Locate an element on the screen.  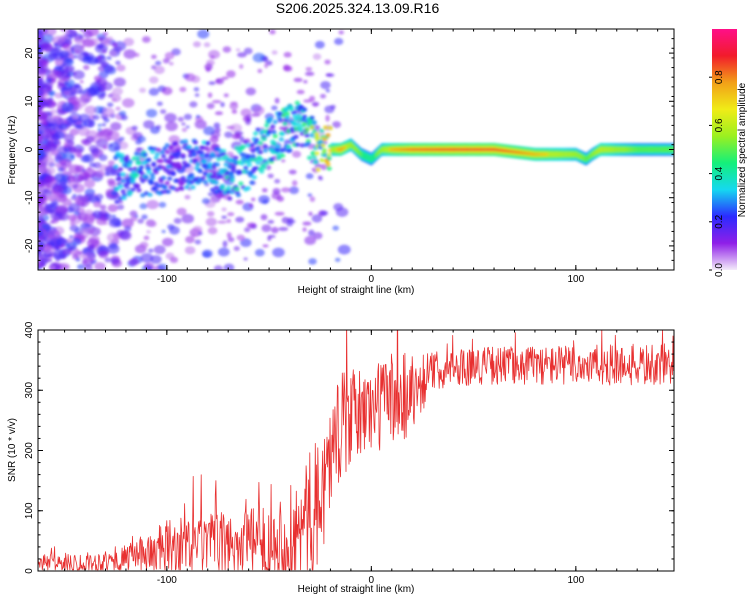
snr-y-tick-label: 100 is located at coordinates (29, 510).